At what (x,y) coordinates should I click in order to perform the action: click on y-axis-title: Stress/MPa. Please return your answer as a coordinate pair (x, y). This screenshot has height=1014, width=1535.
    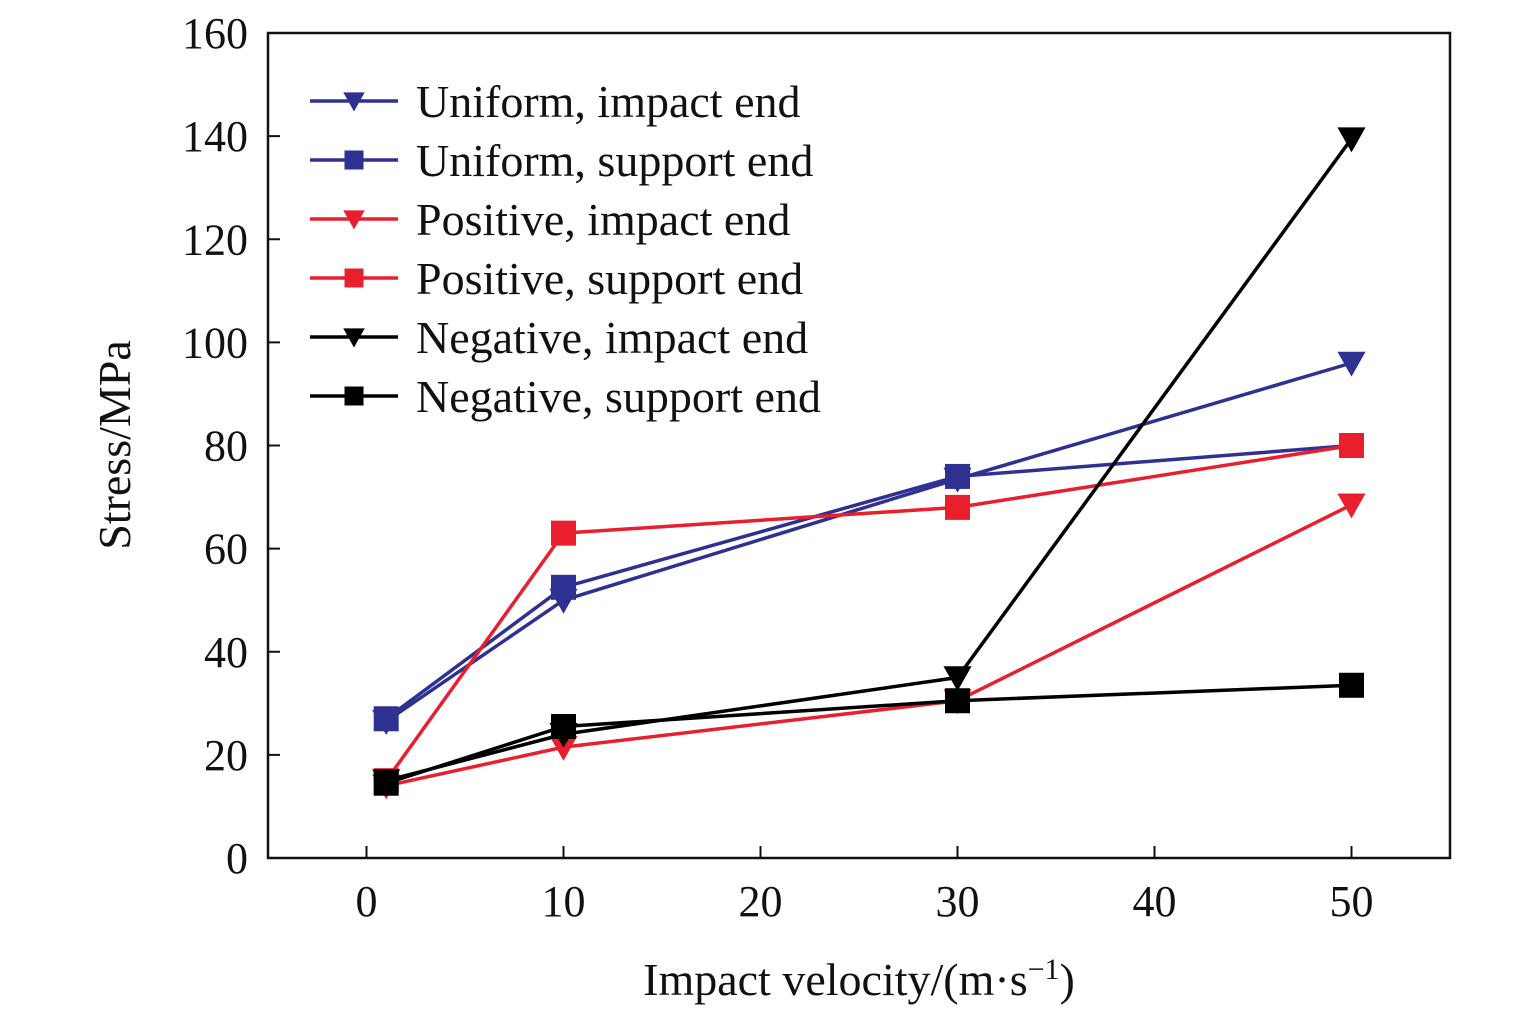
    Looking at the image, I should click on (114, 445).